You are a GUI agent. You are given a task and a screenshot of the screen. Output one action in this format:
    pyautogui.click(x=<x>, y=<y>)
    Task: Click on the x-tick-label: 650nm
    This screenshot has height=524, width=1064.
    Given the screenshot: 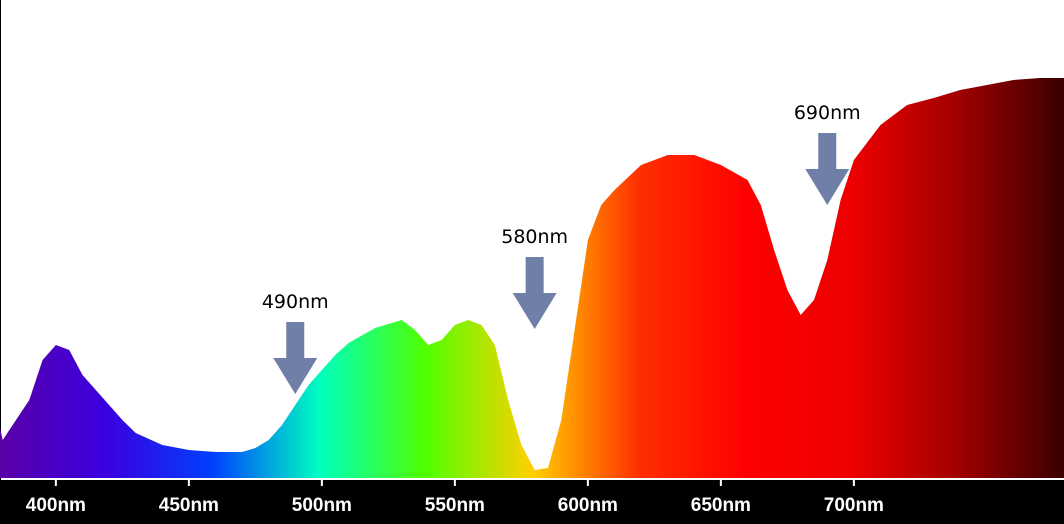 What is the action you would take?
    pyautogui.click(x=721, y=505)
    